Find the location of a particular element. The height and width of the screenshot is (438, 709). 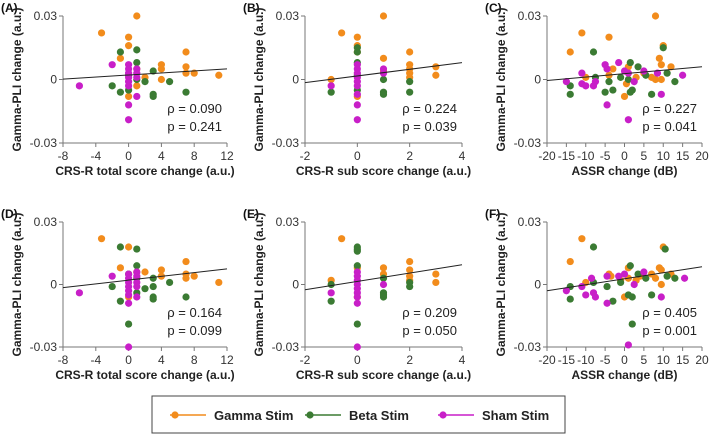

legend-item-gamma-stim: Gamma Stim is located at coordinates (231, 415).